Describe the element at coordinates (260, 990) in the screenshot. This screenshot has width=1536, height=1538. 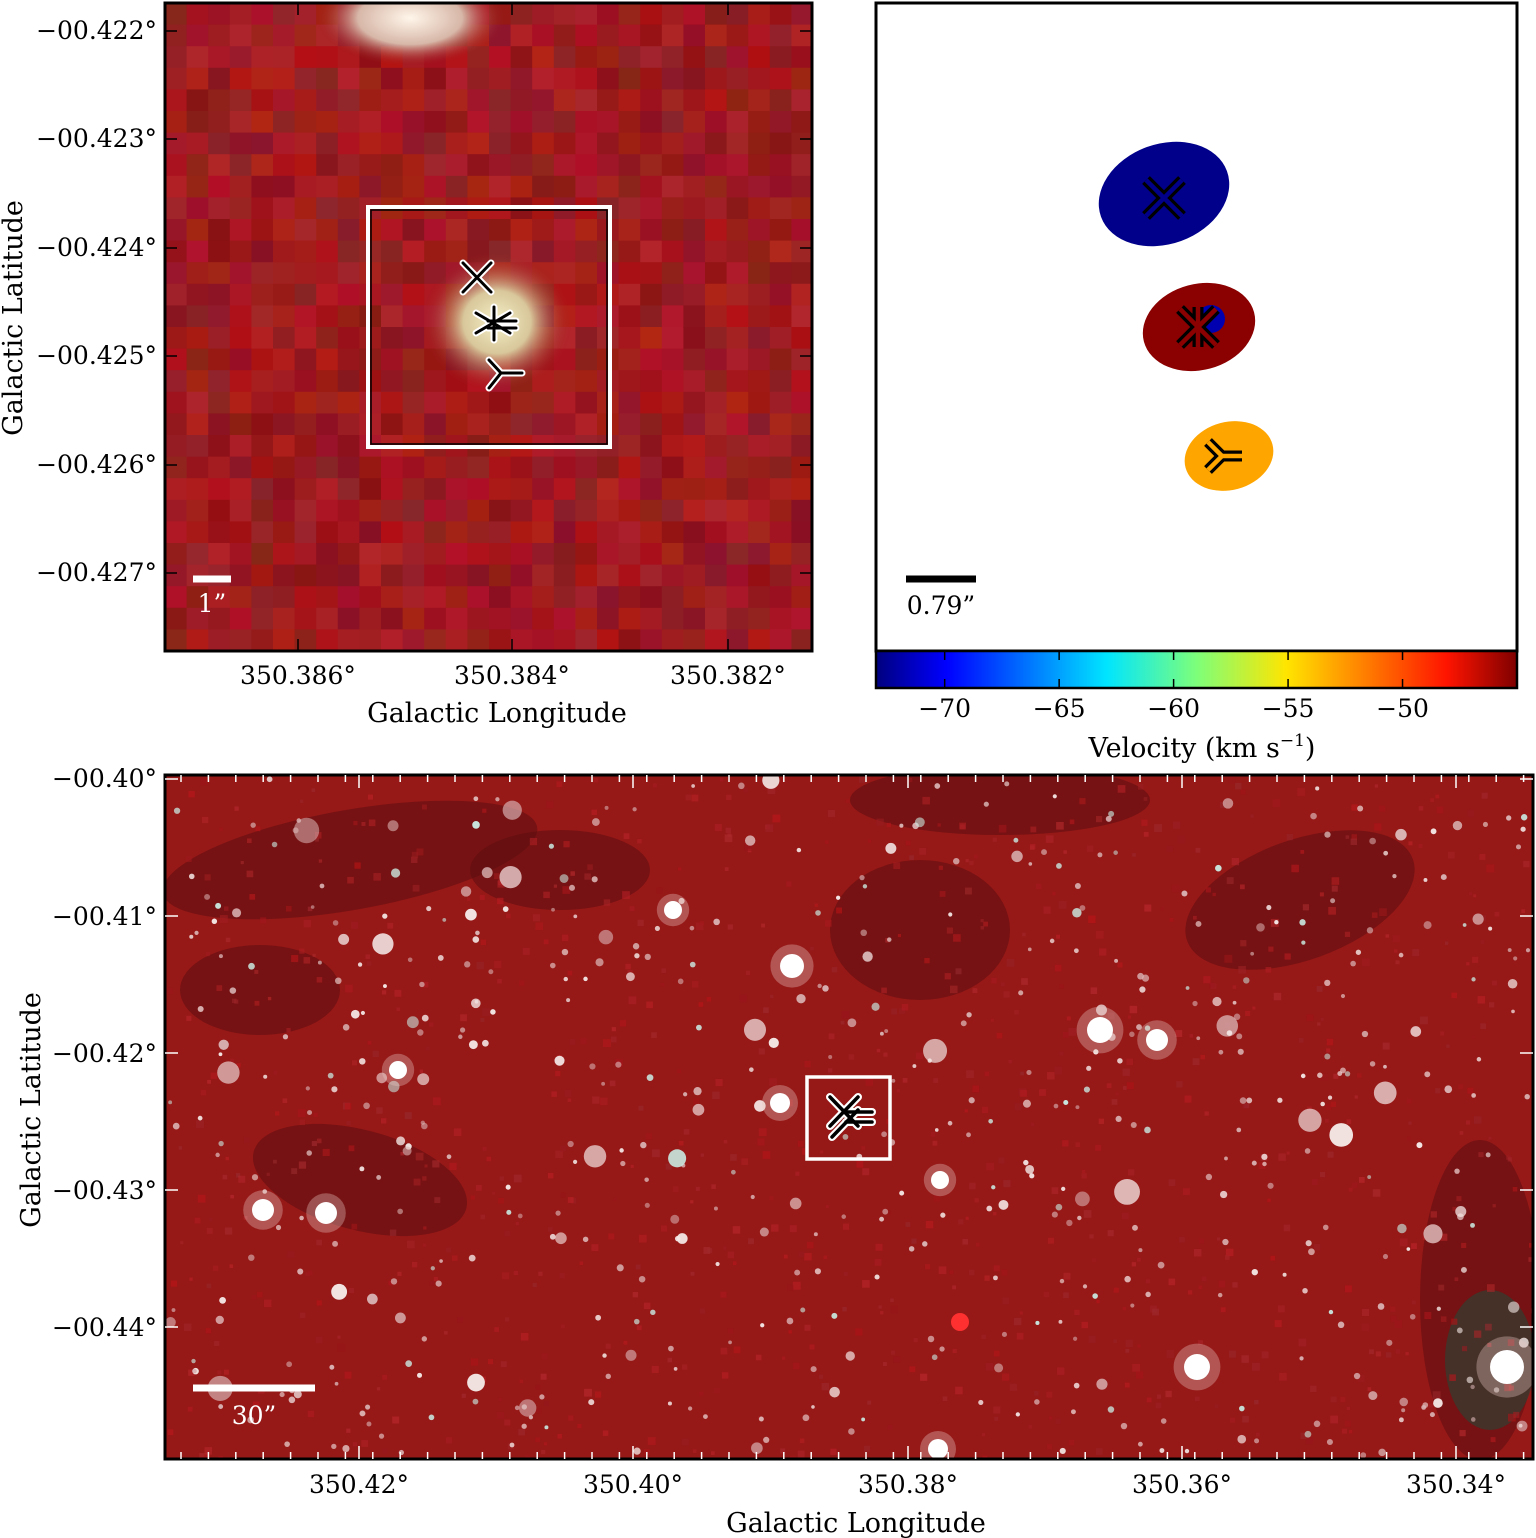
I see `dark-cloud` at that location.